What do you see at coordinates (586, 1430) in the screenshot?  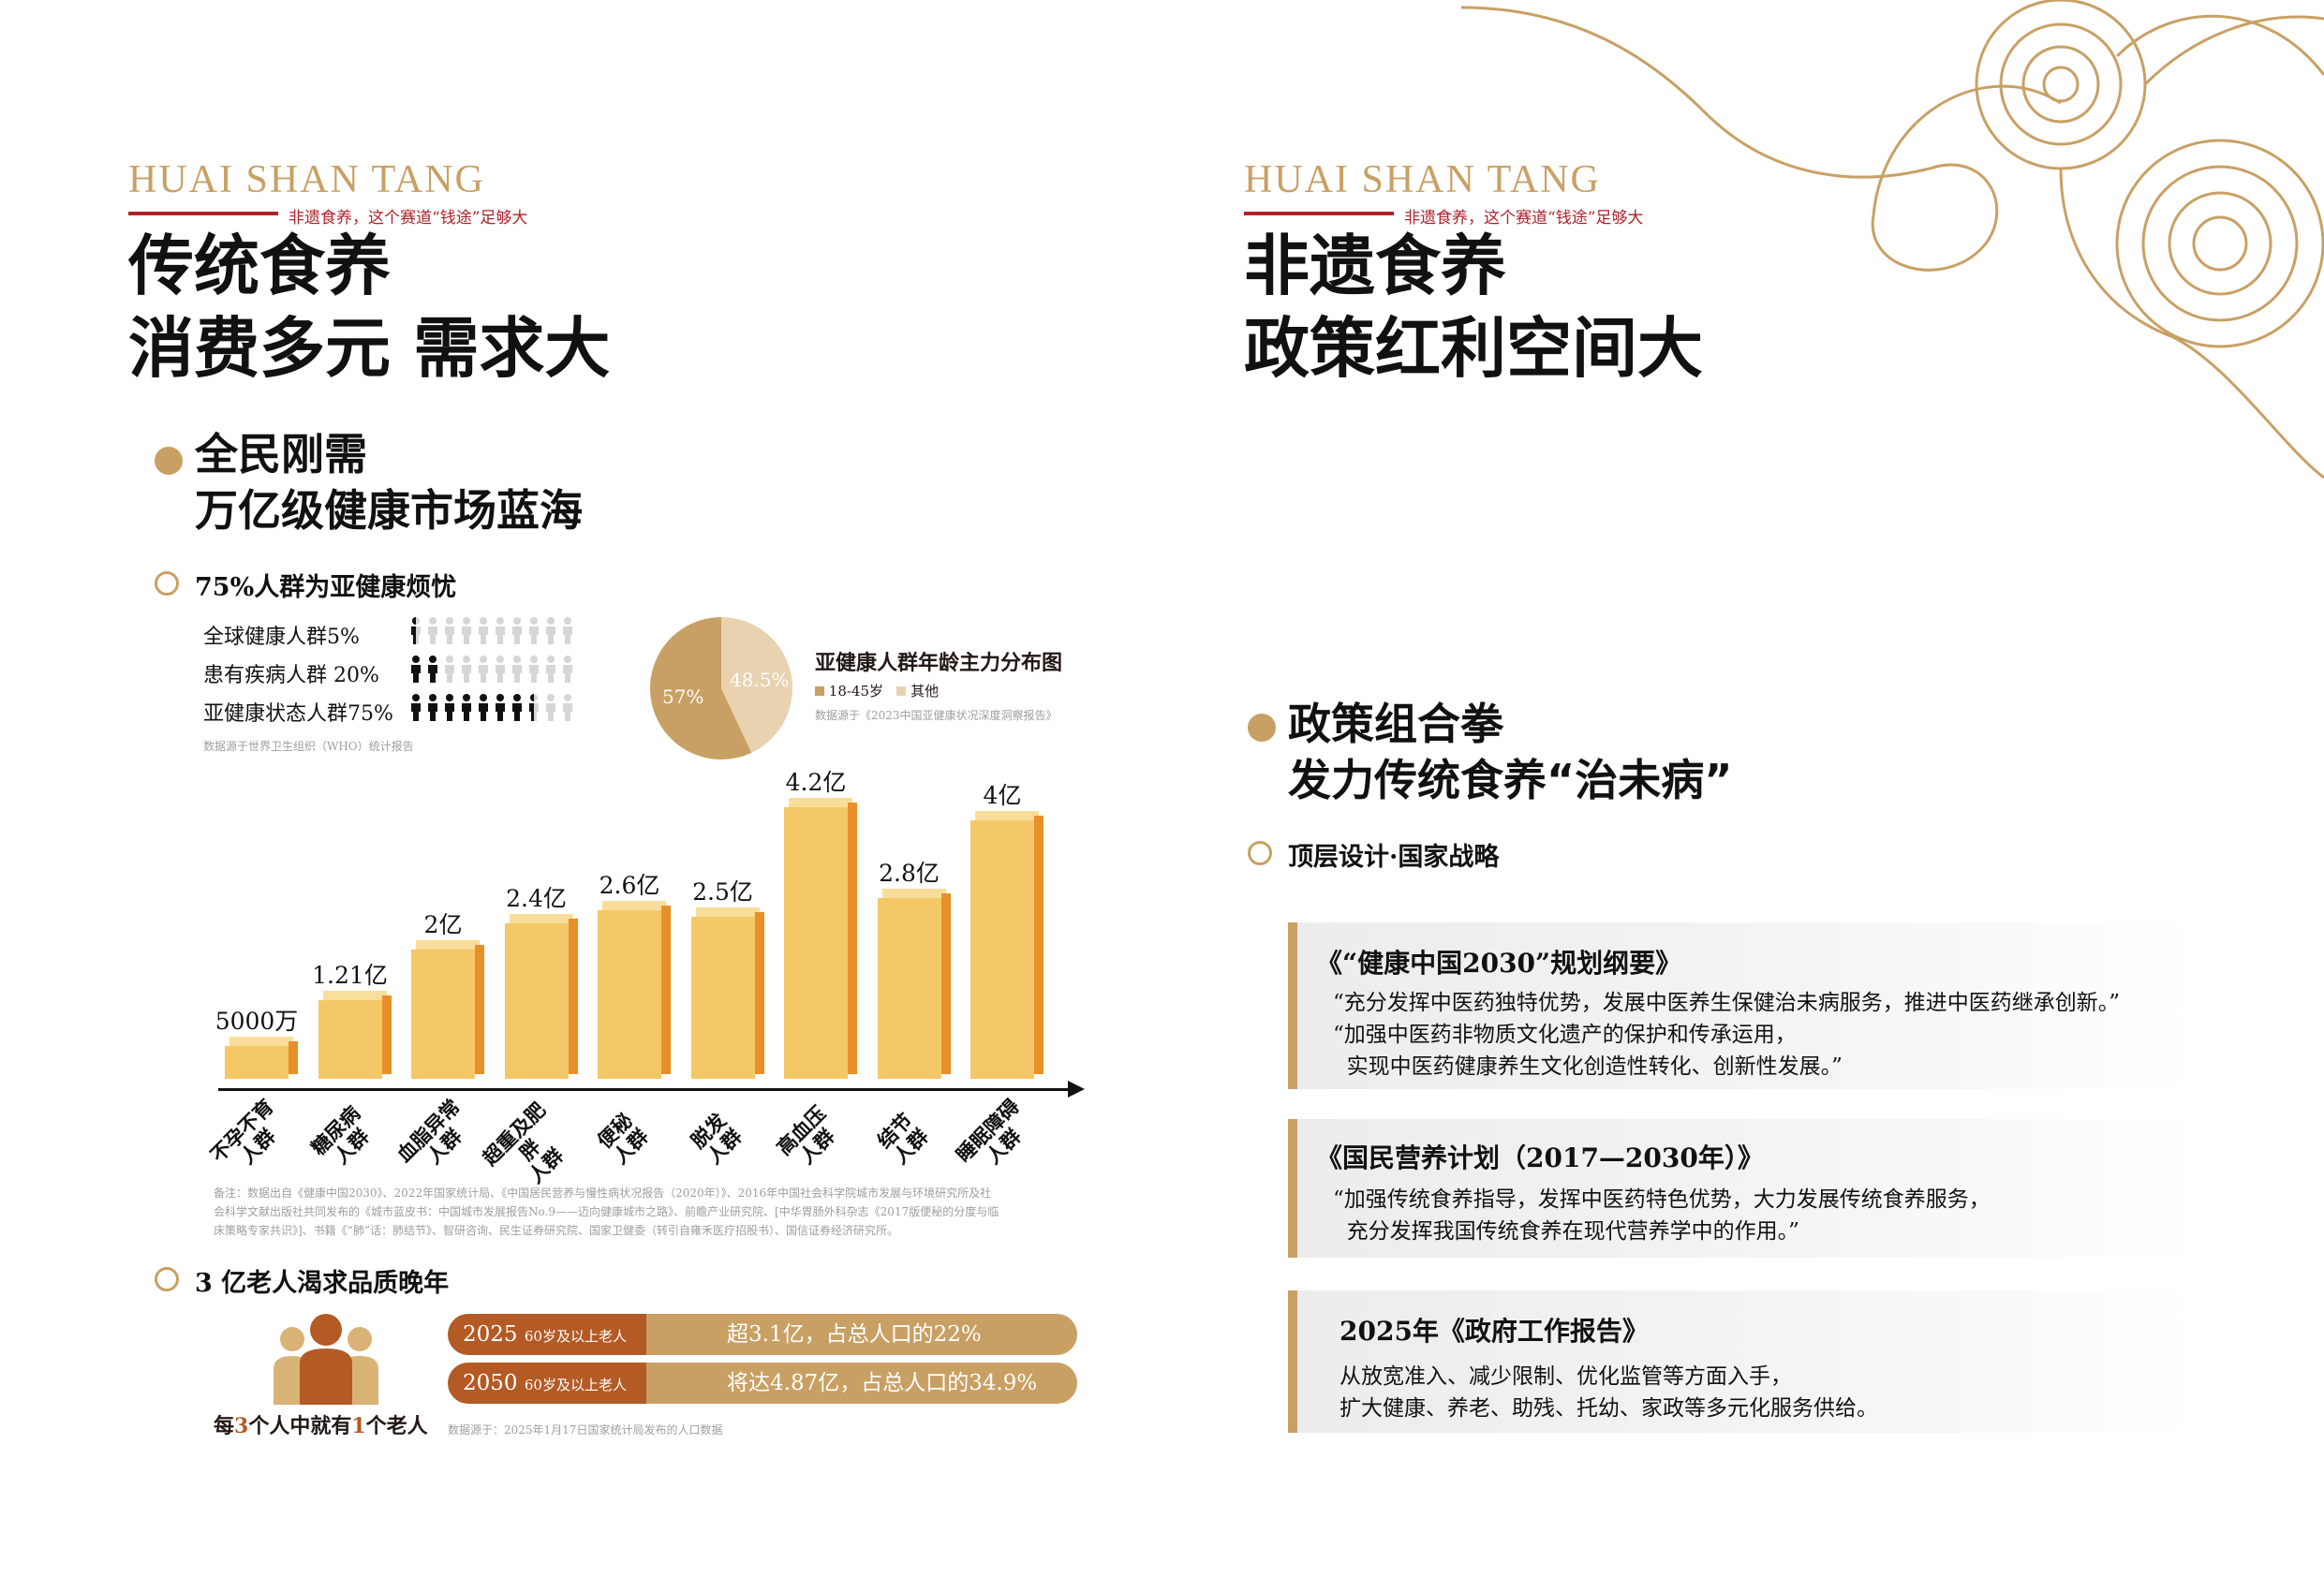 I see `elderly-source: 数据源于：2025年1月17日国家统计局发布的人口数据` at bounding box center [586, 1430].